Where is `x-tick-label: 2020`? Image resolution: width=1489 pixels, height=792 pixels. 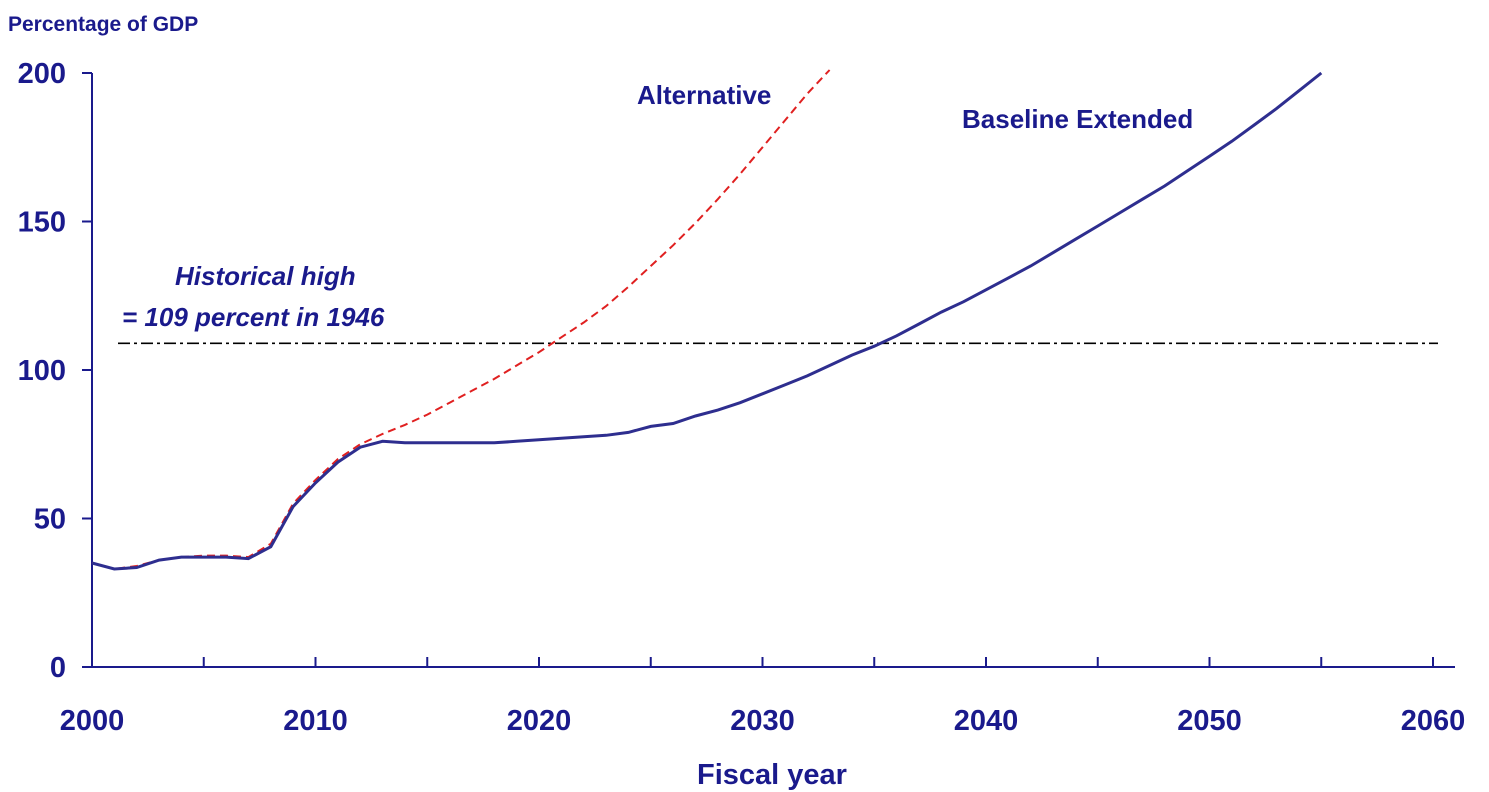
x-tick-label: 2020 is located at coordinates (539, 721).